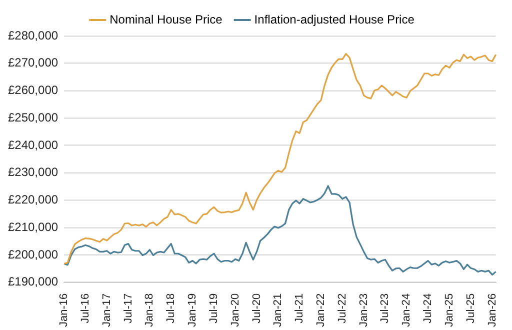  What do you see at coordinates (33, 90) in the screenshot?
I see `y-tick-label: £260,000` at bounding box center [33, 90].